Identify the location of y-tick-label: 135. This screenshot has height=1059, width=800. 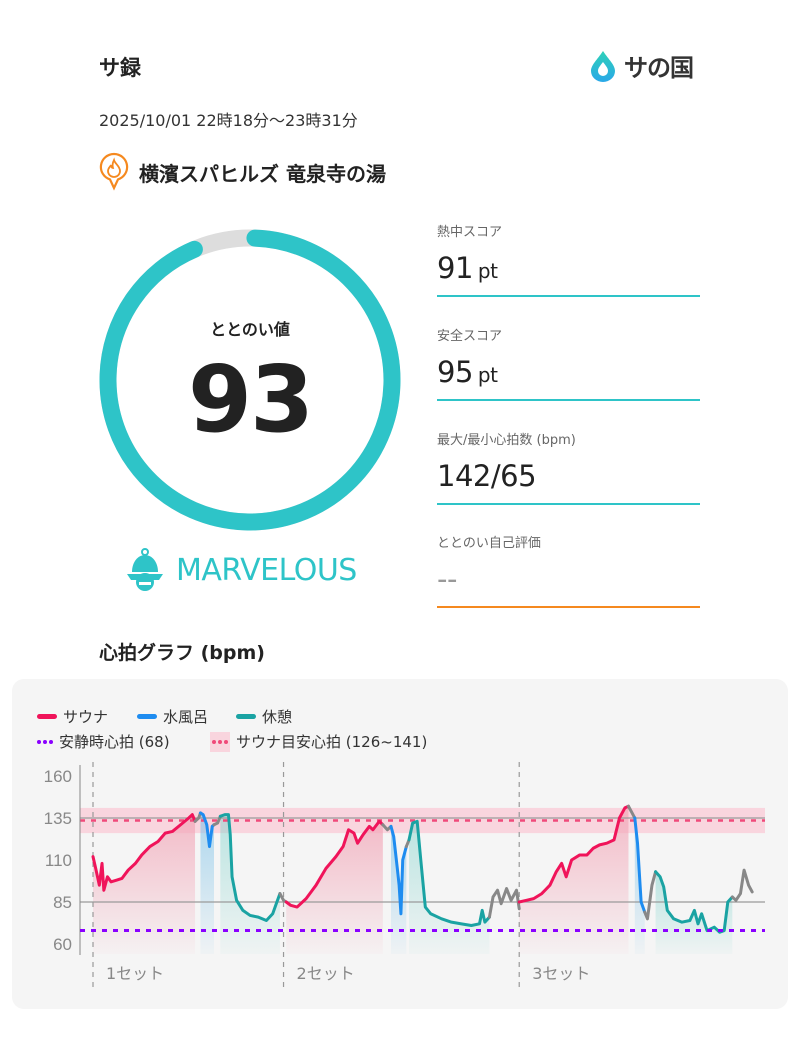
(58, 818).